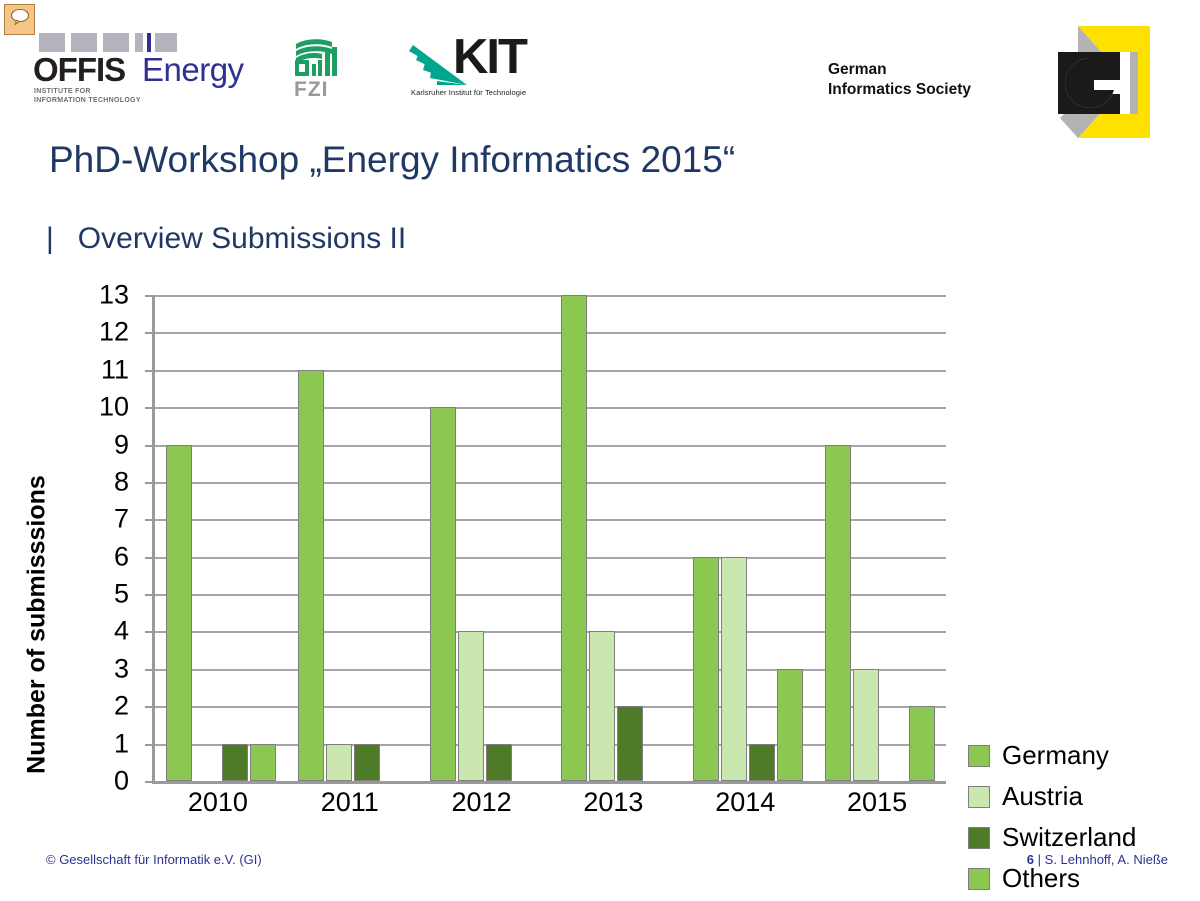 This screenshot has height=901, width=1200. I want to click on section-subtitle: | Overview Submissions II, so click(226, 239).